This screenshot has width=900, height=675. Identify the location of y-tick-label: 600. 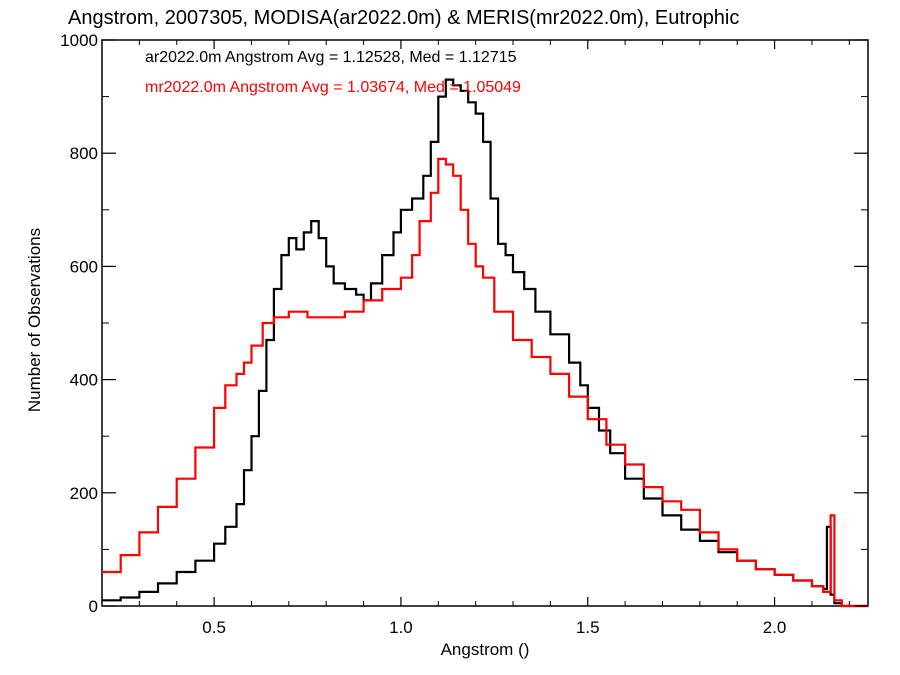
(84, 266).